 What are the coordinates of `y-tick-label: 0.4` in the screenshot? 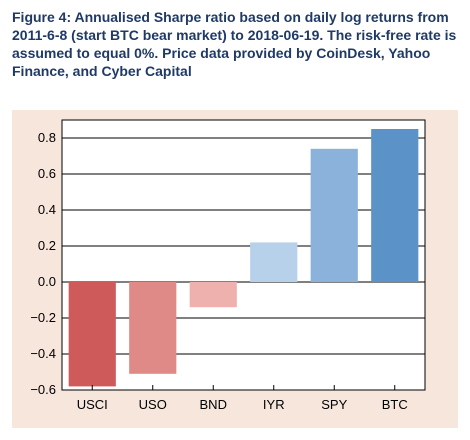 It's located at (47, 209).